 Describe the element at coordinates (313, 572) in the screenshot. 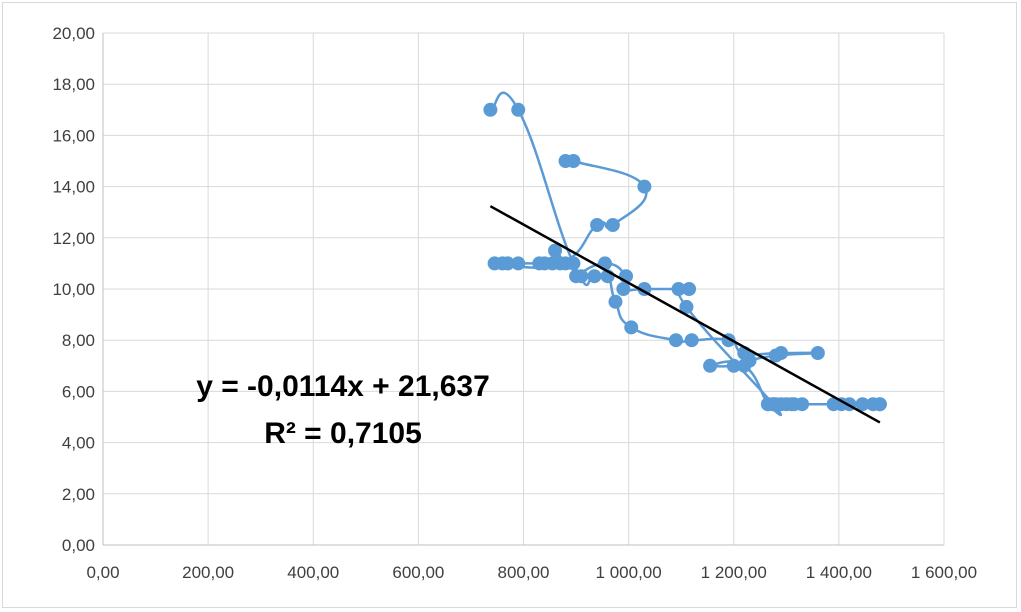

I see `x-tick-label: 400,00` at that location.